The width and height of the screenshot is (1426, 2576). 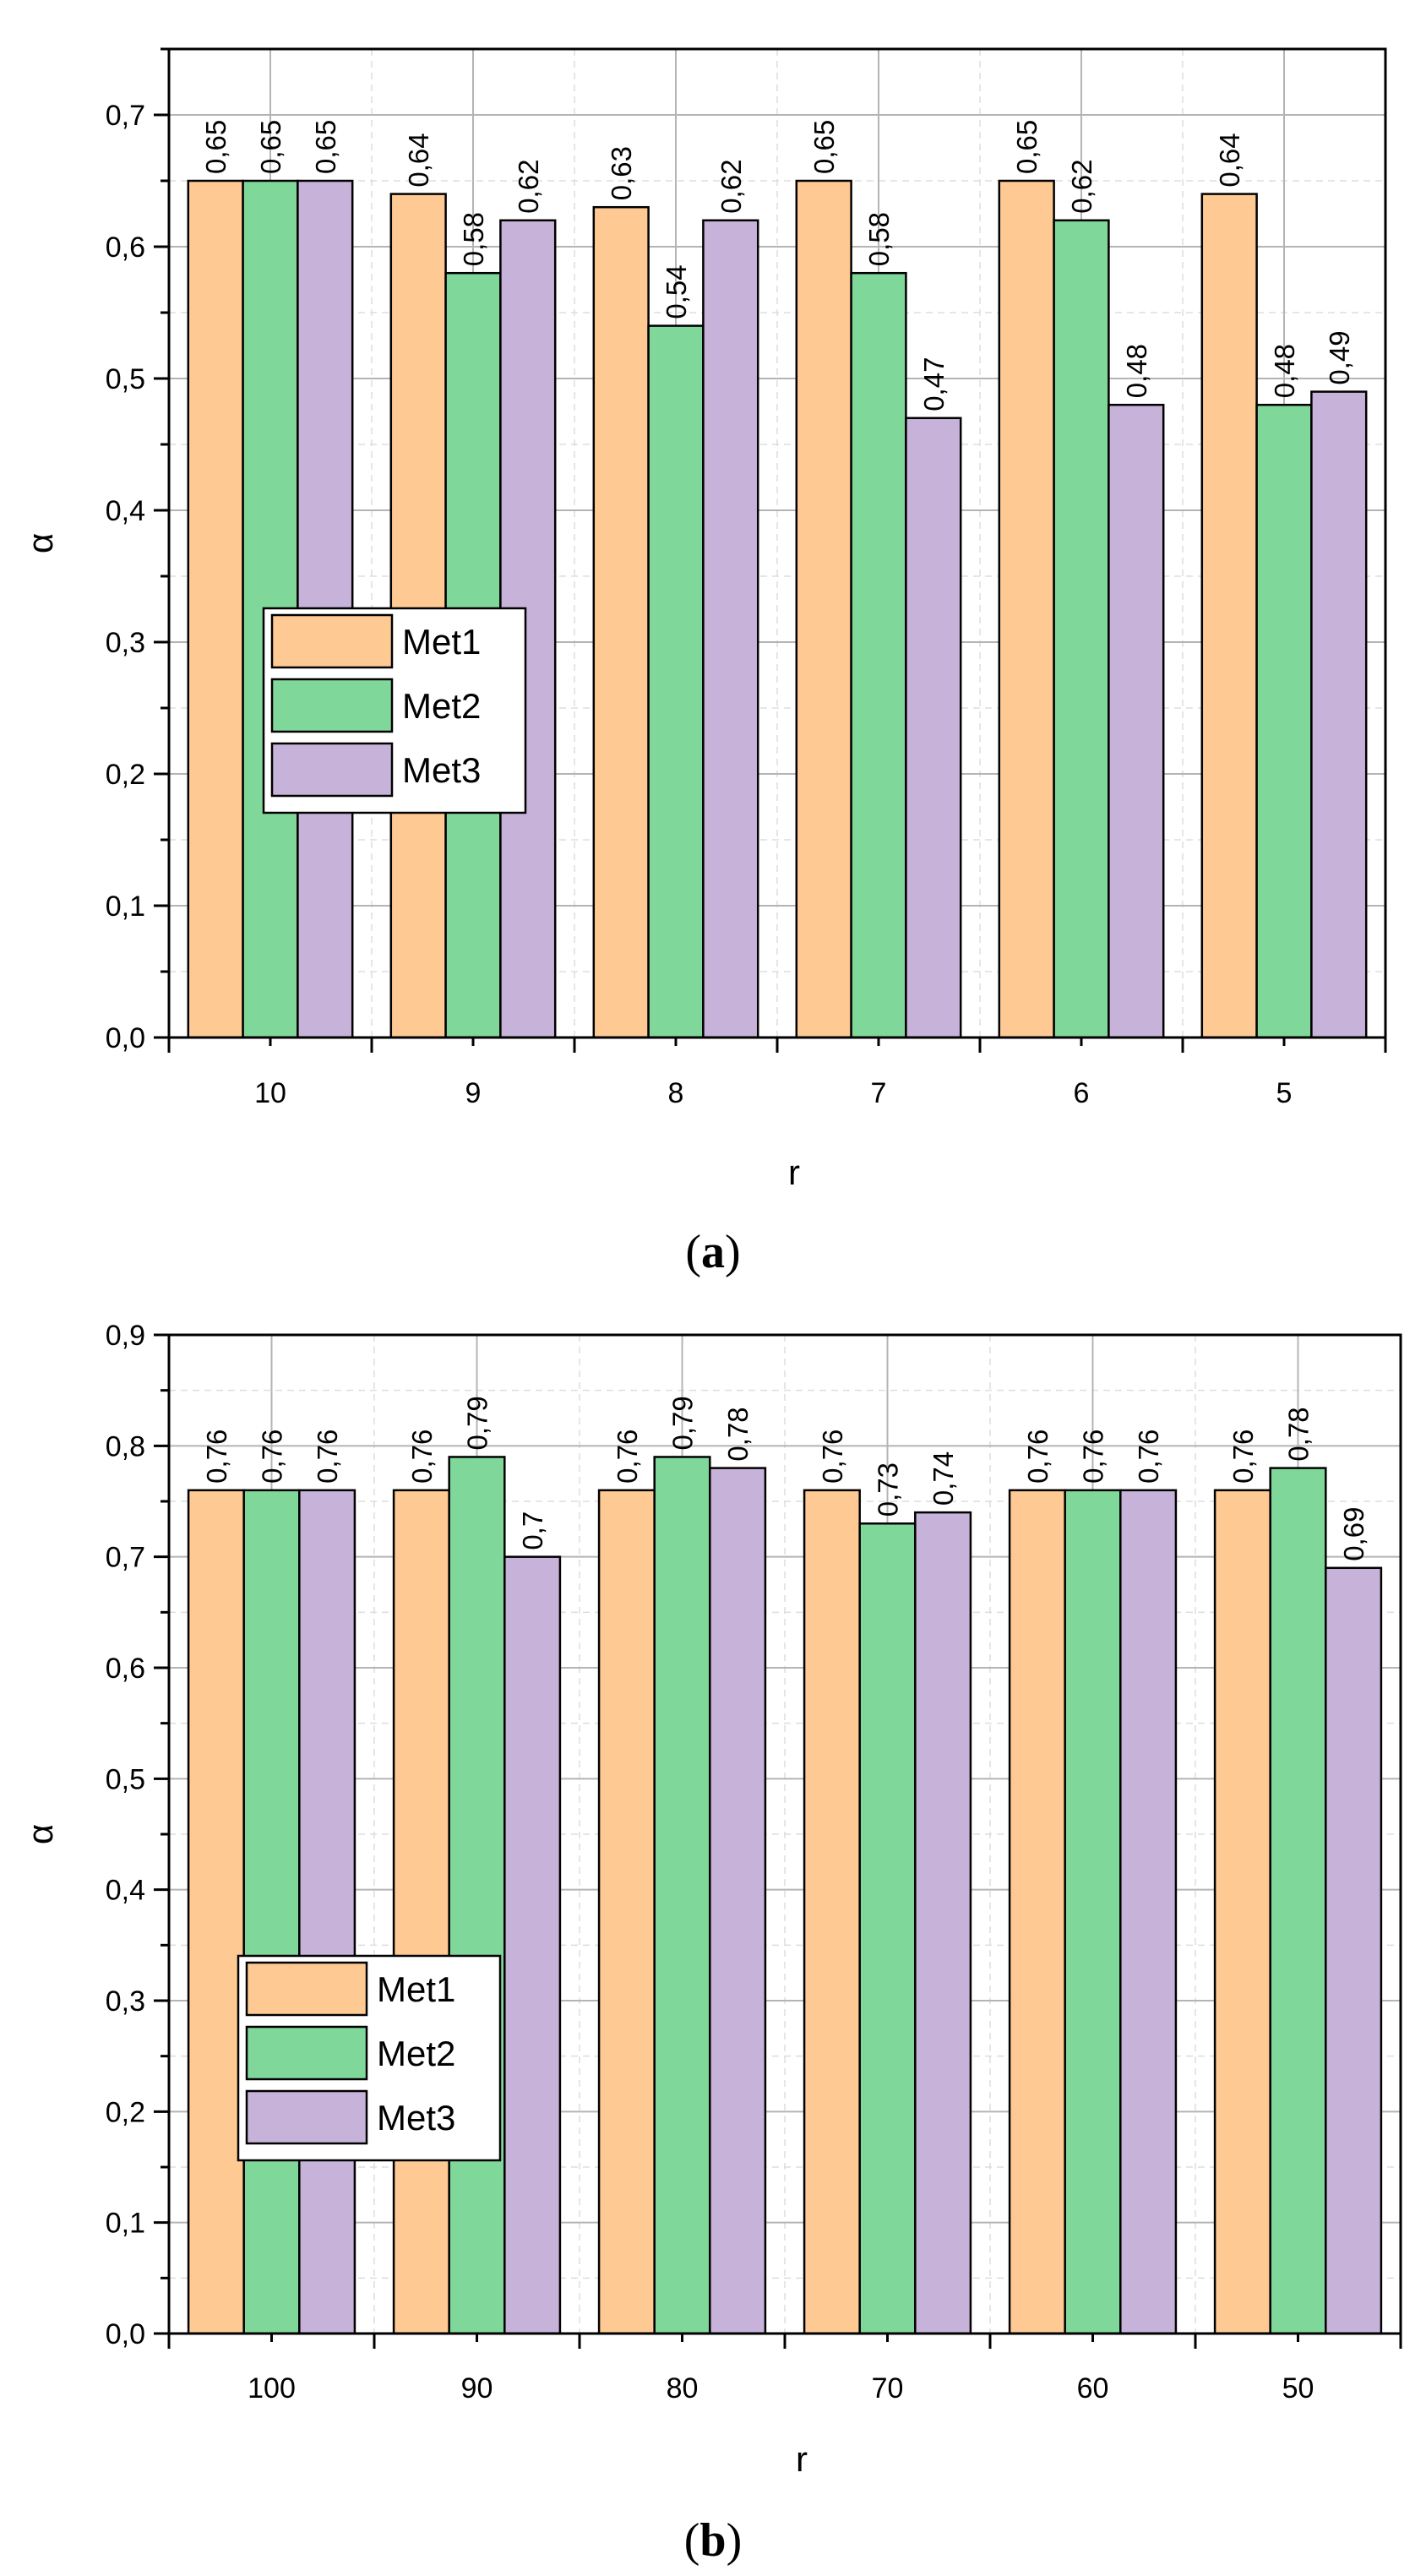 I want to click on data-label-met1-50: 0,76, so click(x=1243, y=1457).